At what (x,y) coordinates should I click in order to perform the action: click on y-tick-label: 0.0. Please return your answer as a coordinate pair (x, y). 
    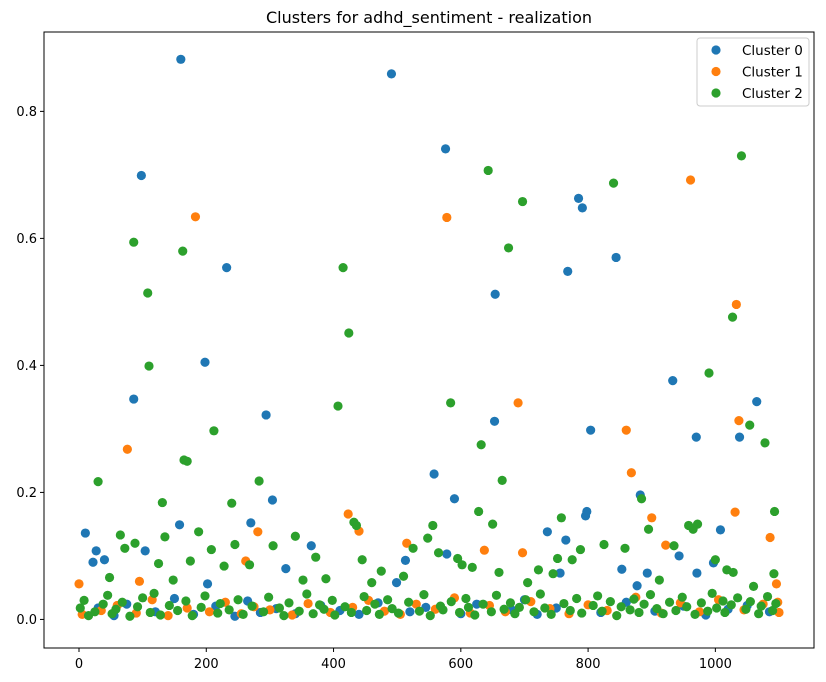
    Looking at the image, I should click on (26, 620).